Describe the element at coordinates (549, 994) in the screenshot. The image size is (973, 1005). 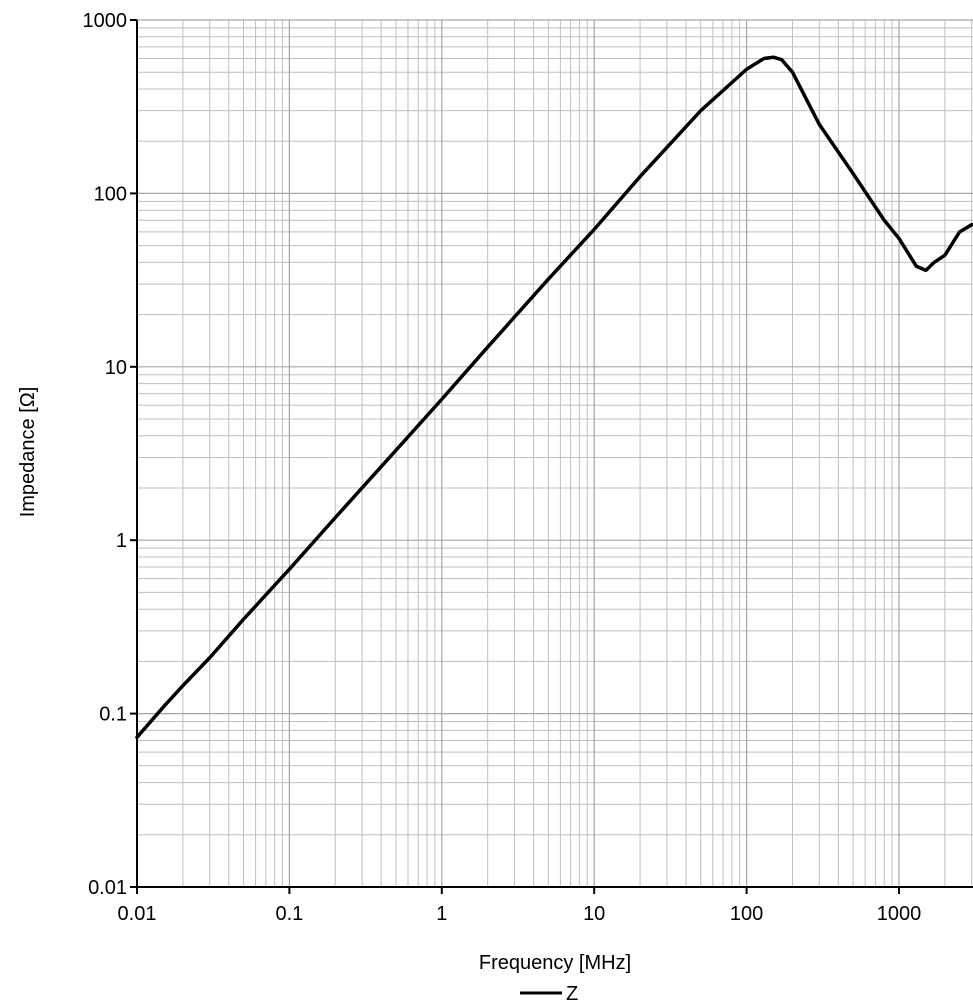
I see `legend: Z` at that location.